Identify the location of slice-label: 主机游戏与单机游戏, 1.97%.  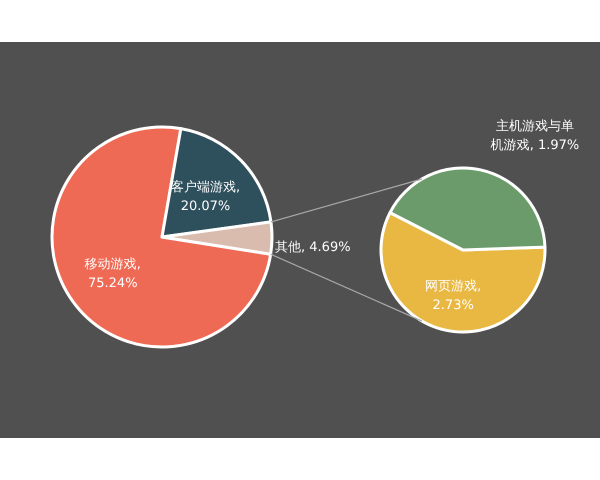
(535, 135).